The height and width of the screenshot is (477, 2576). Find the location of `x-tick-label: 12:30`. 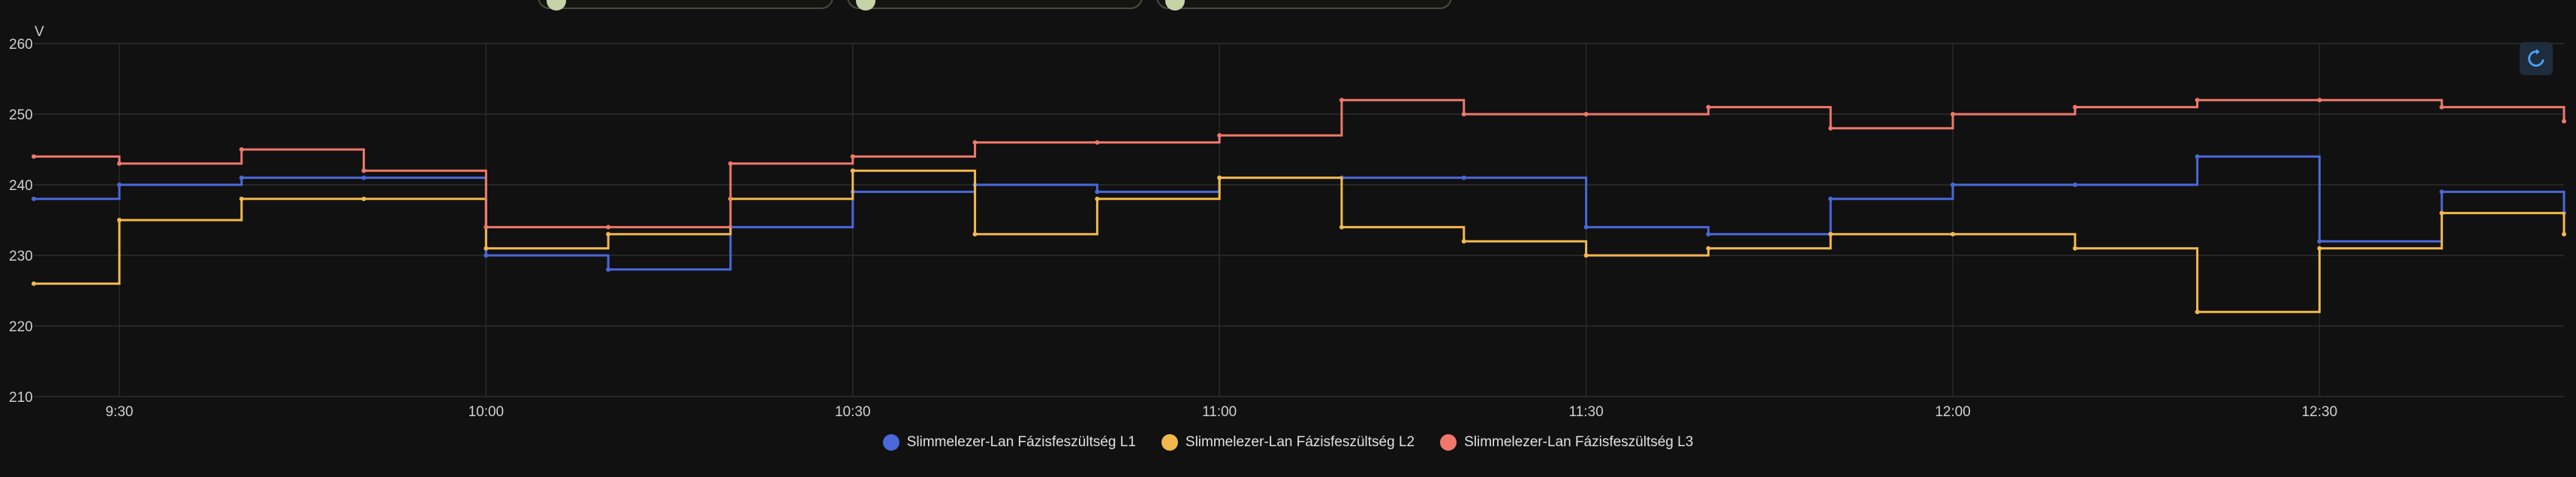

x-tick-label: 12:30 is located at coordinates (2320, 412).